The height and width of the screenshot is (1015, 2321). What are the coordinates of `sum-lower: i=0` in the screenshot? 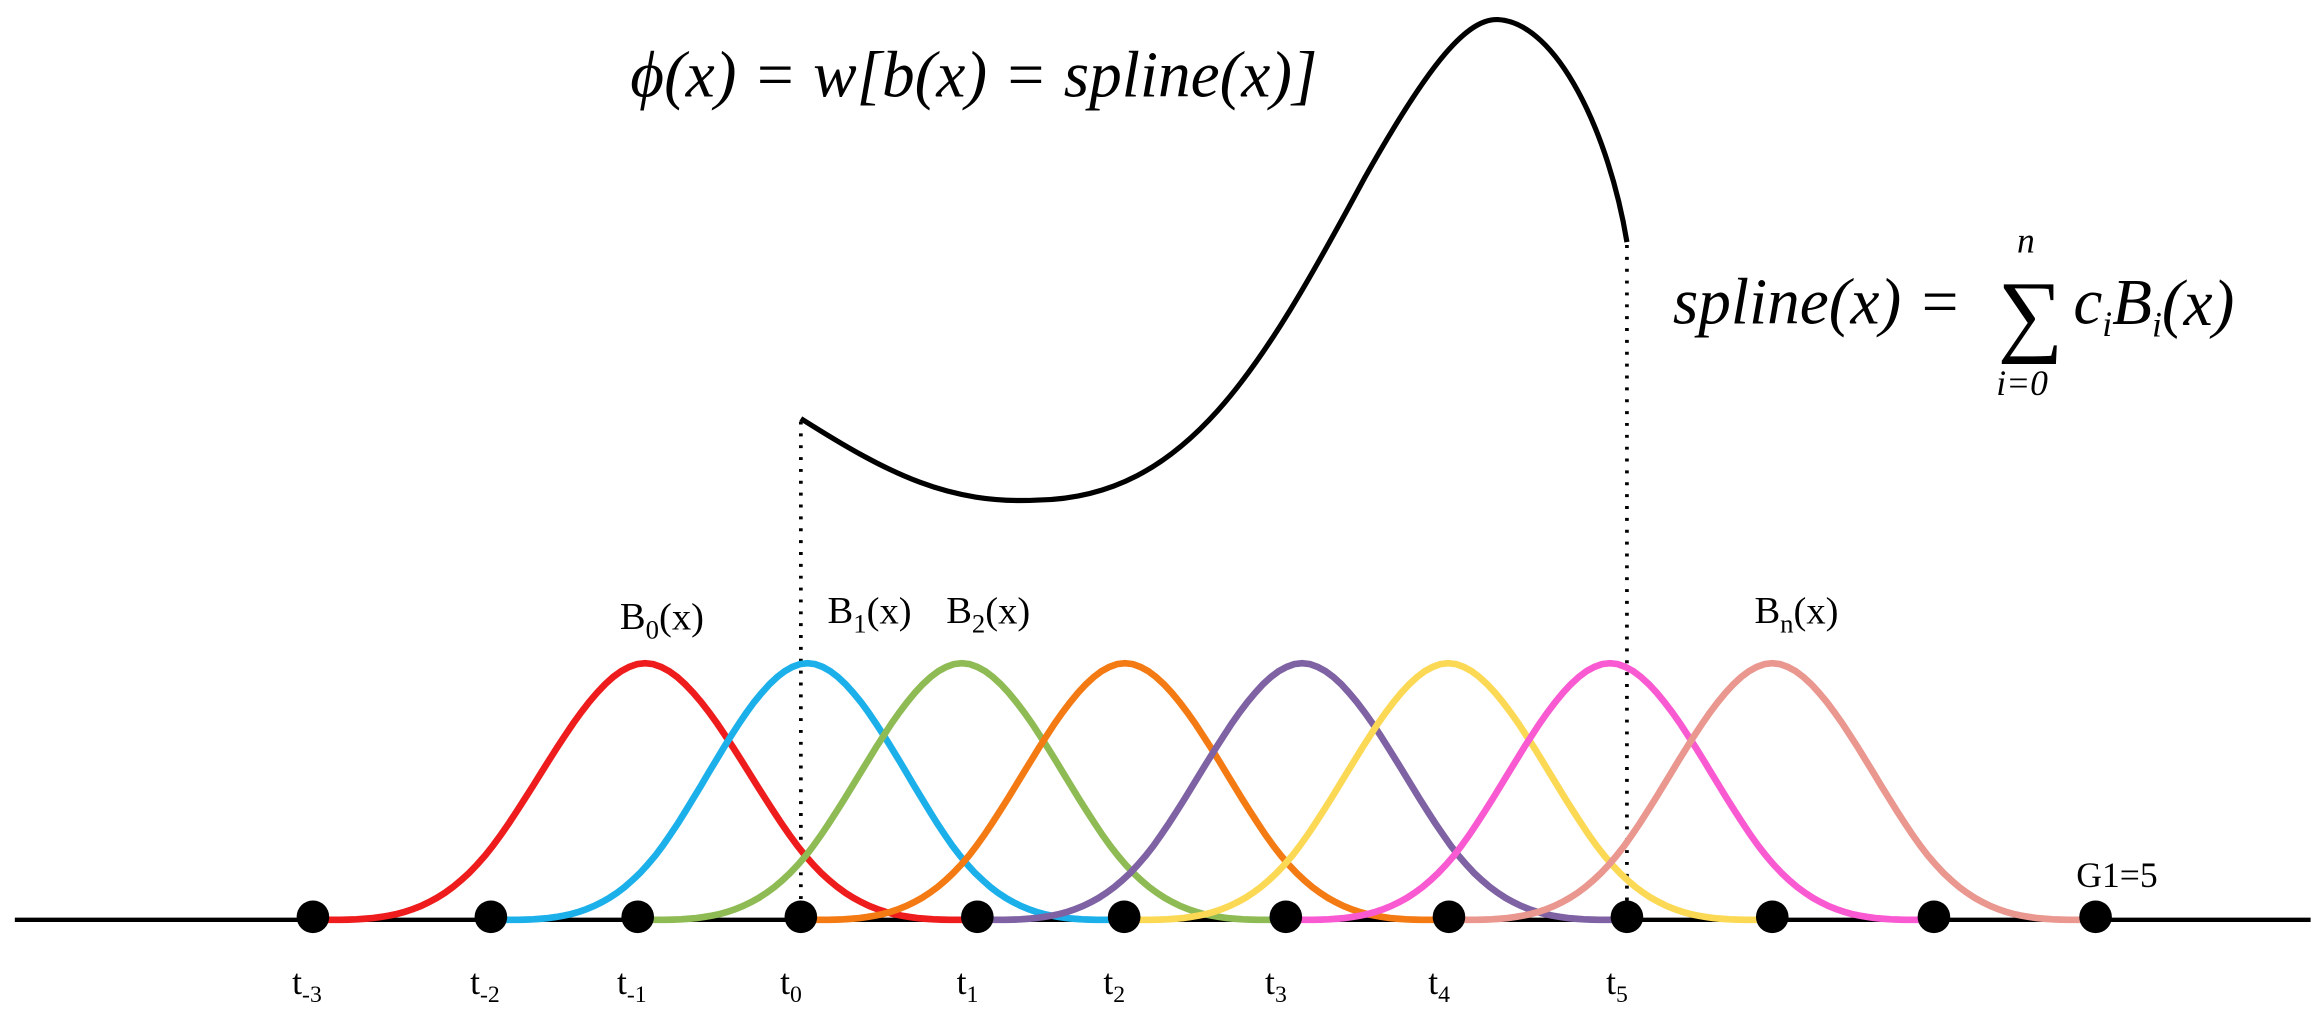 It's located at (2022, 383).